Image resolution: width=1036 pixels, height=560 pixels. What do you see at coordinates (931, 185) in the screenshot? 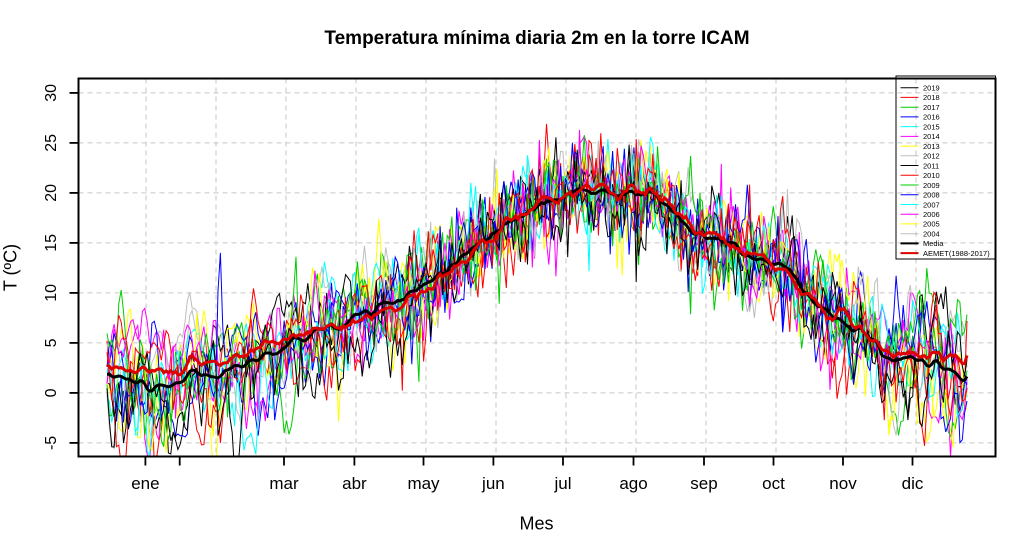
I see `svg-text: 2009` at bounding box center [931, 185].